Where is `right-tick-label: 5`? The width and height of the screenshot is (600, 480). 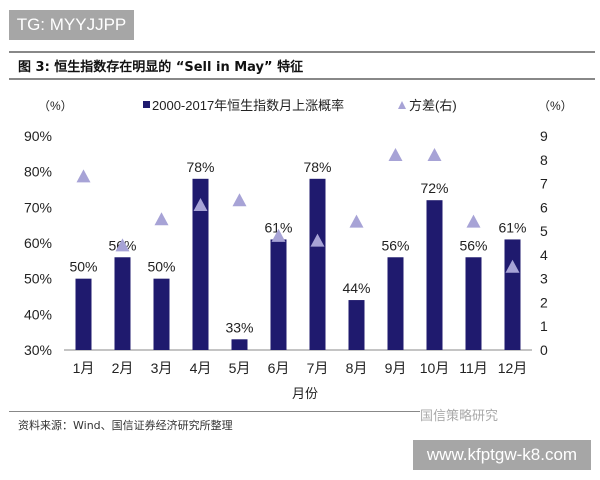
right-tick-label: 5 is located at coordinates (544, 231).